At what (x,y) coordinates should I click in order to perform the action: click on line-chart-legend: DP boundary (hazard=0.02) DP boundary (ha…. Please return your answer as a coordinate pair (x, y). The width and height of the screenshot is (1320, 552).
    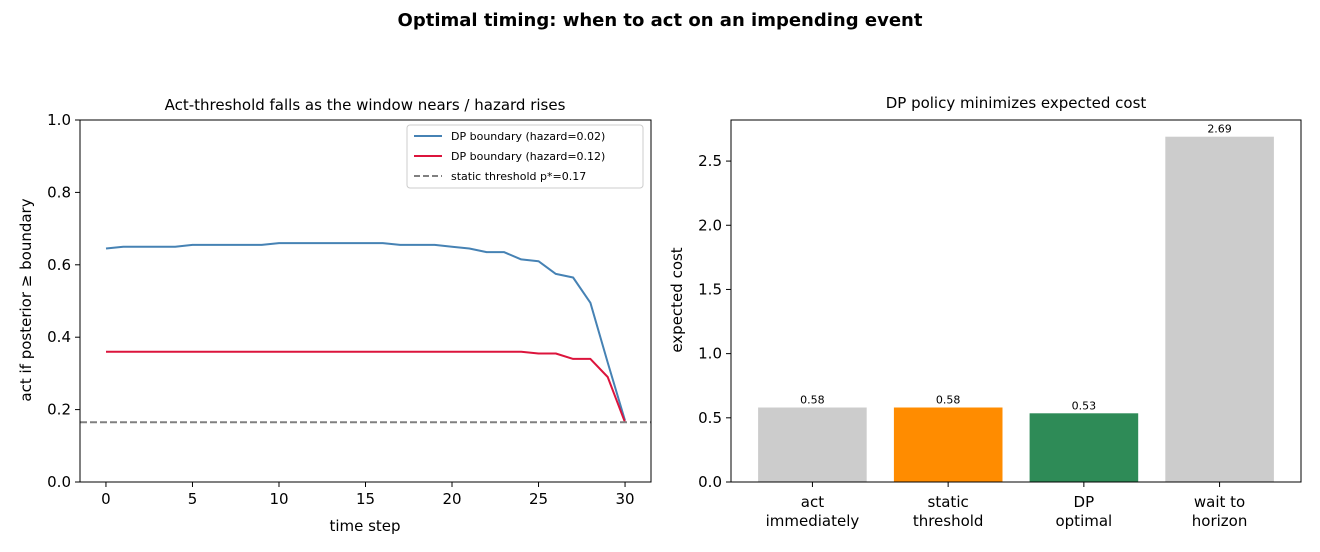
    Looking at the image, I should click on (525, 156).